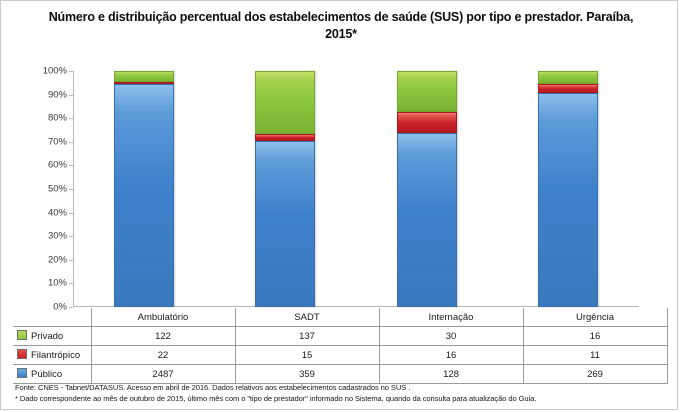 Image resolution: width=680 pixels, height=412 pixels. I want to click on table-row: Filantrópico 22 15 16 11, so click(340, 355).